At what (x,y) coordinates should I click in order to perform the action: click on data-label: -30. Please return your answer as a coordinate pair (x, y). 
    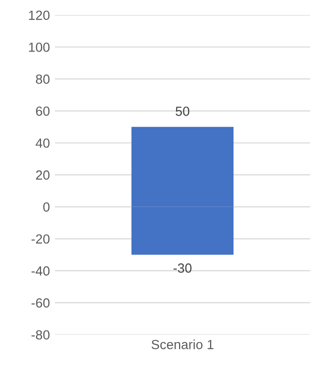
    Looking at the image, I should click on (183, 268).